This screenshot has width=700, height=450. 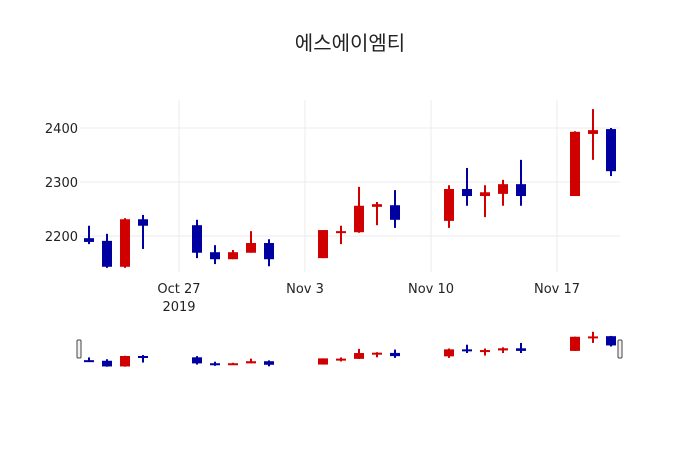 I want to click on y-axis: 2200 2300 2400, so click(x=61, y=183).